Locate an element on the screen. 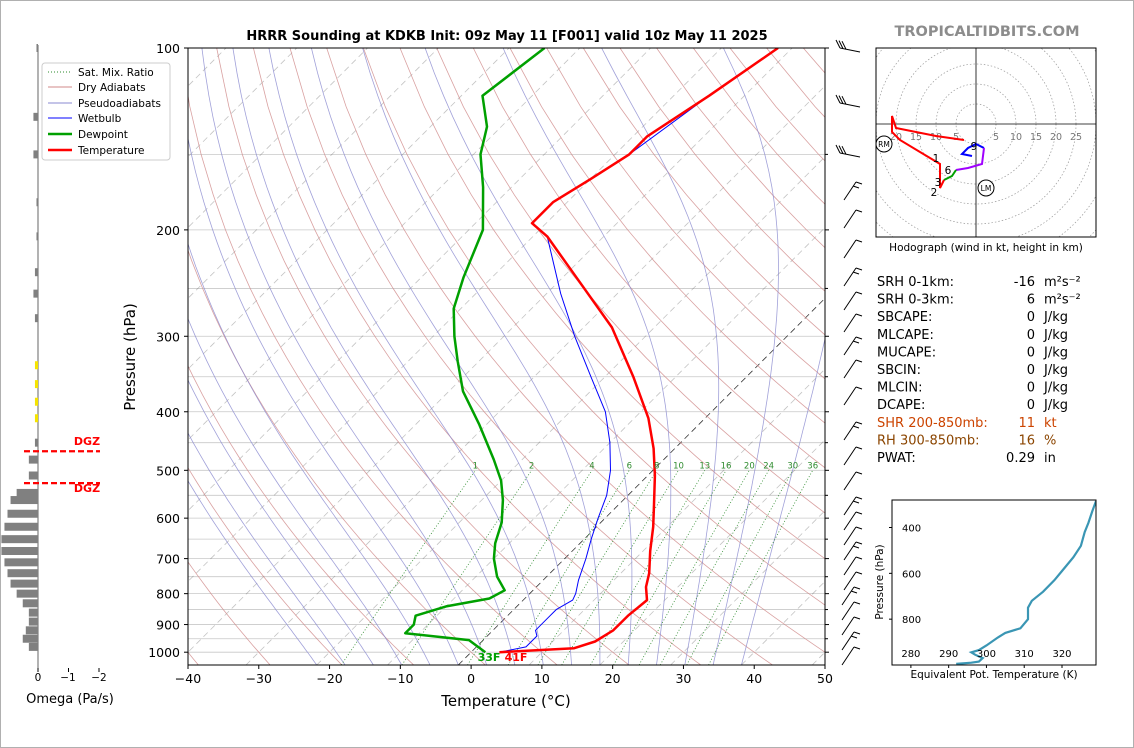 The height and width of the screenshot is (748, 1134). x-tick-label: 0 is located at coordinates (471, 678).